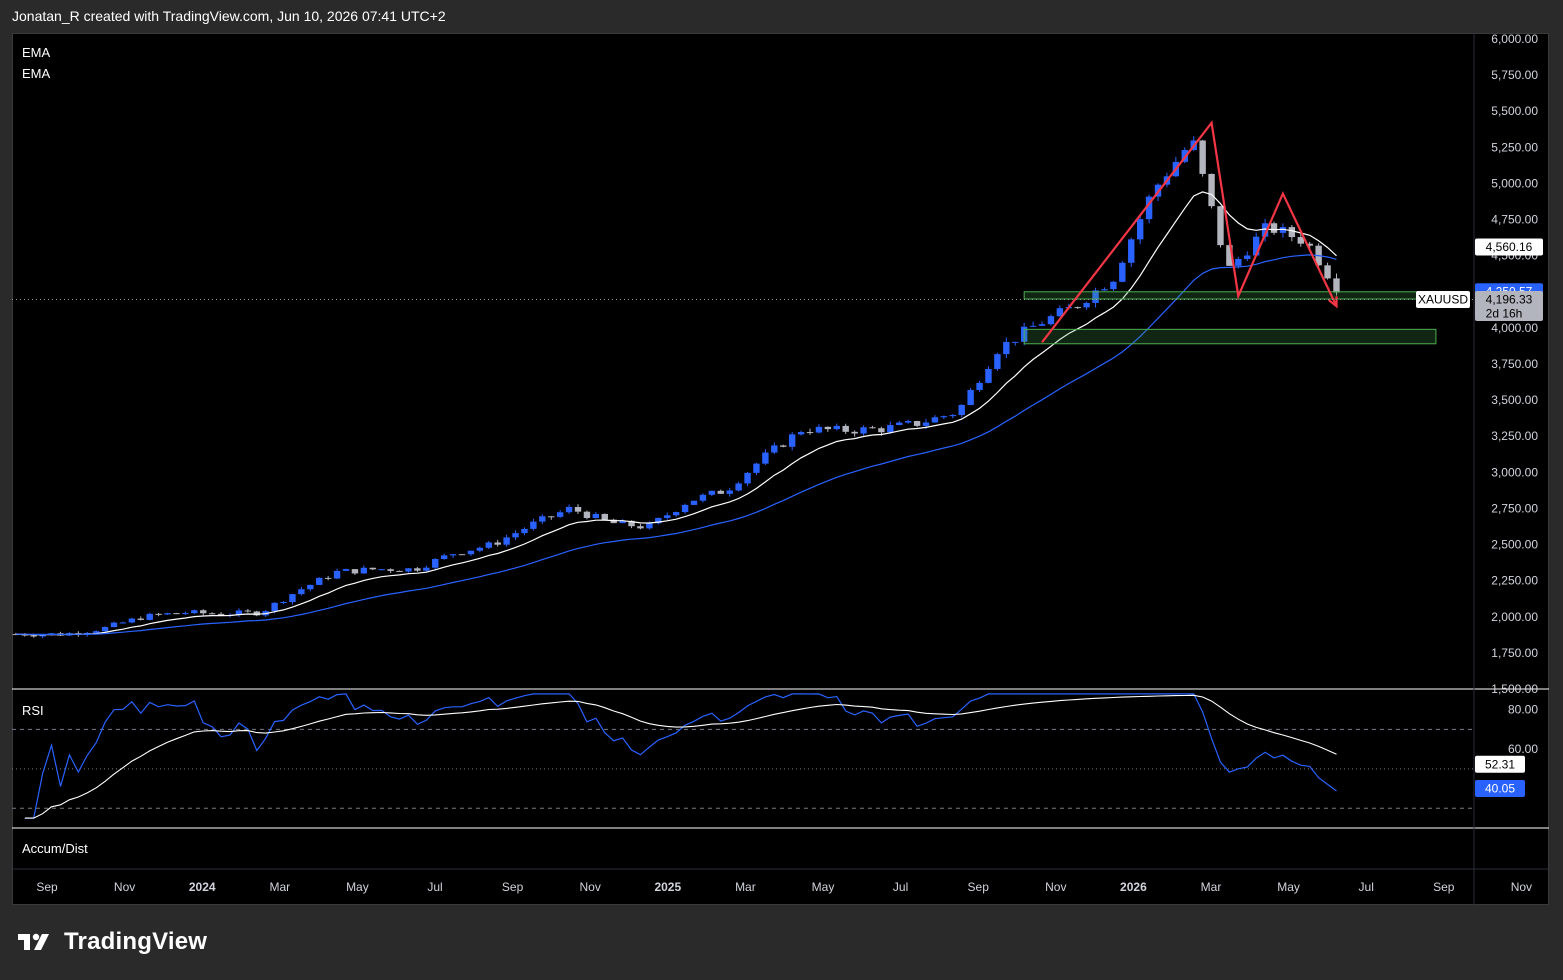 Image resolution: width=1563 pixels, height=980 pixels. I want to click on time-axis-label: 2026, so click(1133, 887).